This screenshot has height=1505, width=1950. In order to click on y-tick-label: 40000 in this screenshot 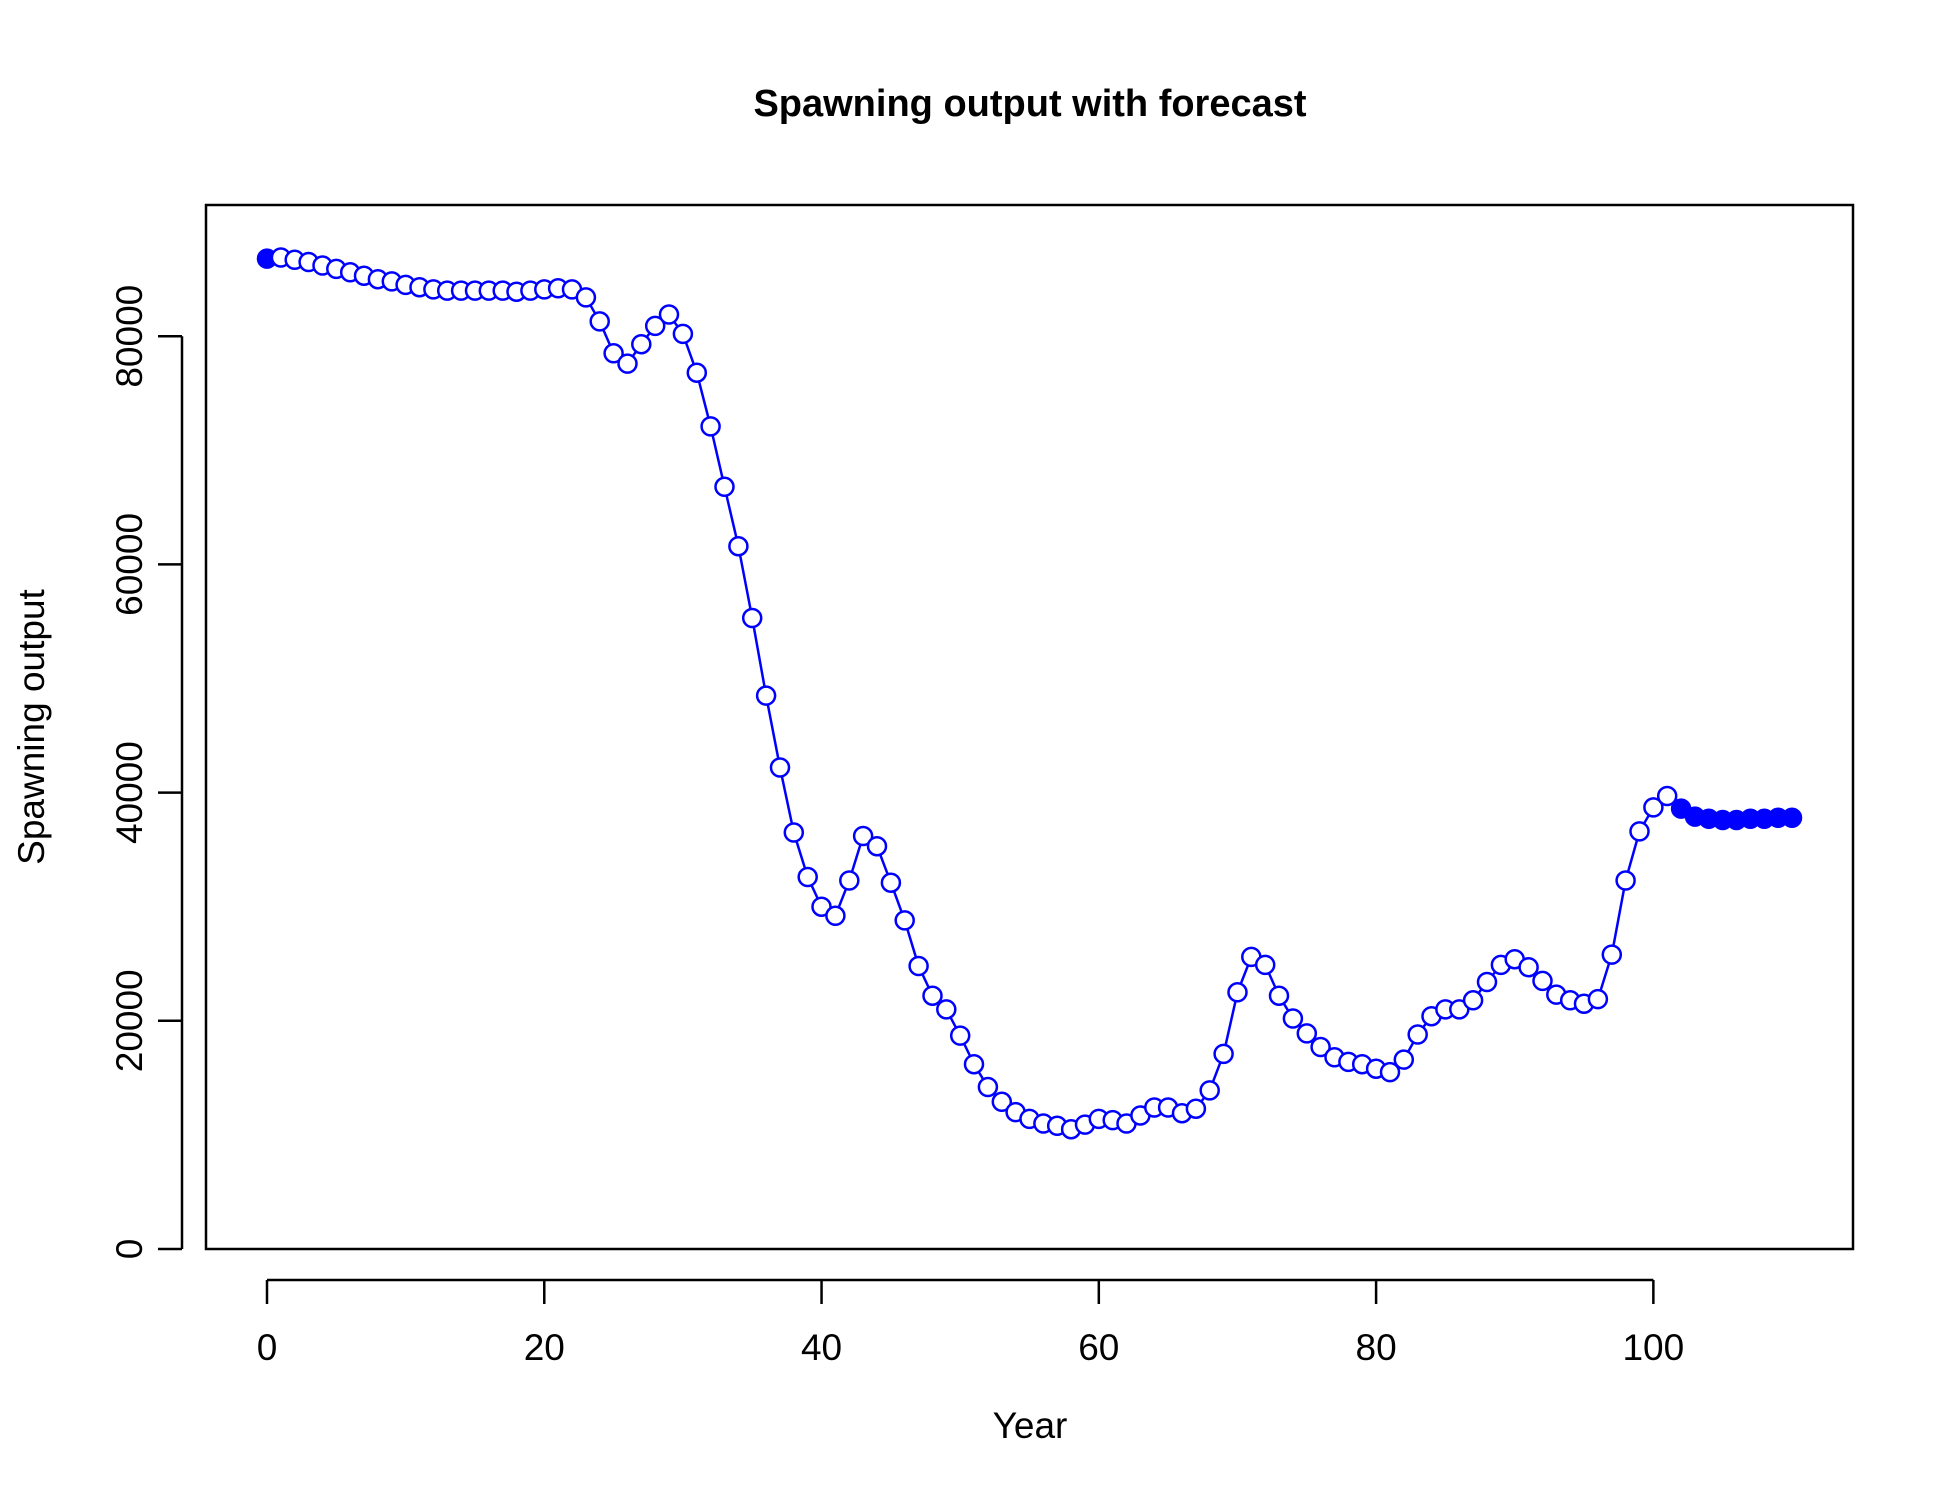, I will do `click(129, 792)`.